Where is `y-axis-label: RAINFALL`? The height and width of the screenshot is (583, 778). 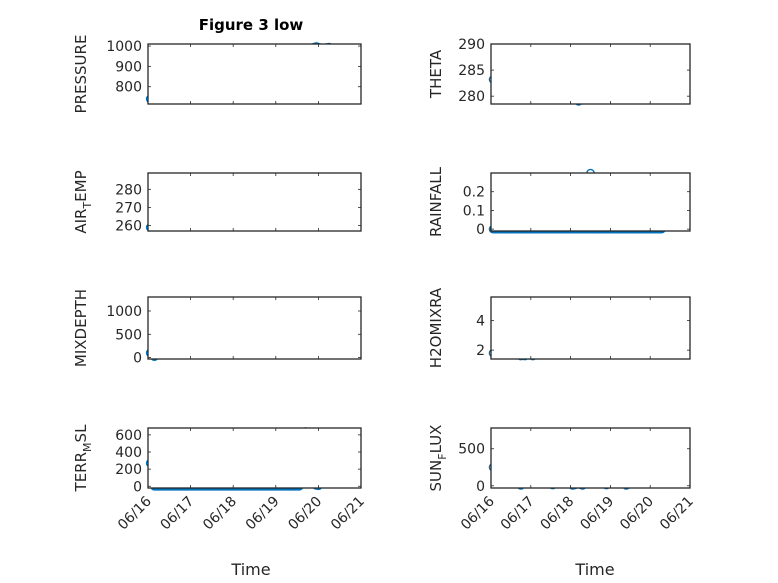 y-axis-label: RAINFALL is located at coordinates (436, 201).